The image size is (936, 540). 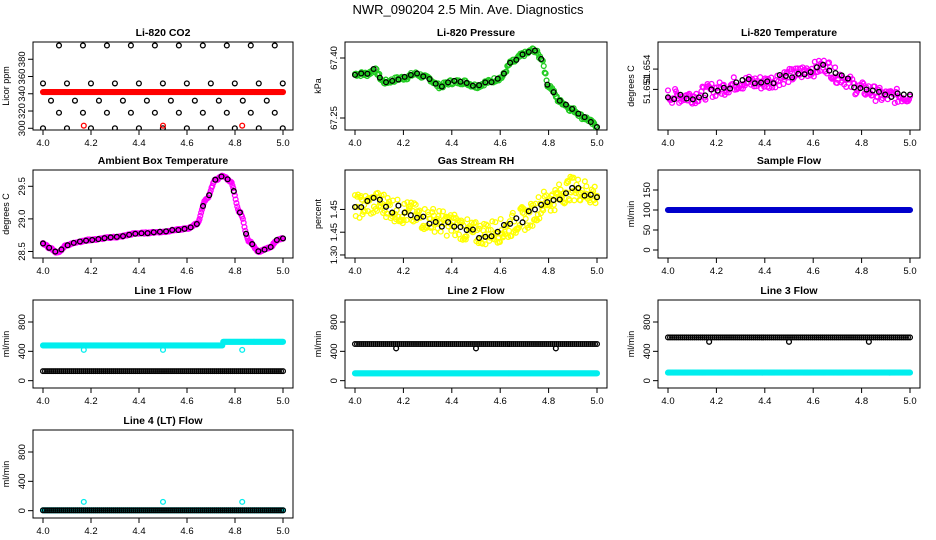 I want to click on x-tick-label: 4.4, so click(x=138, y=531).